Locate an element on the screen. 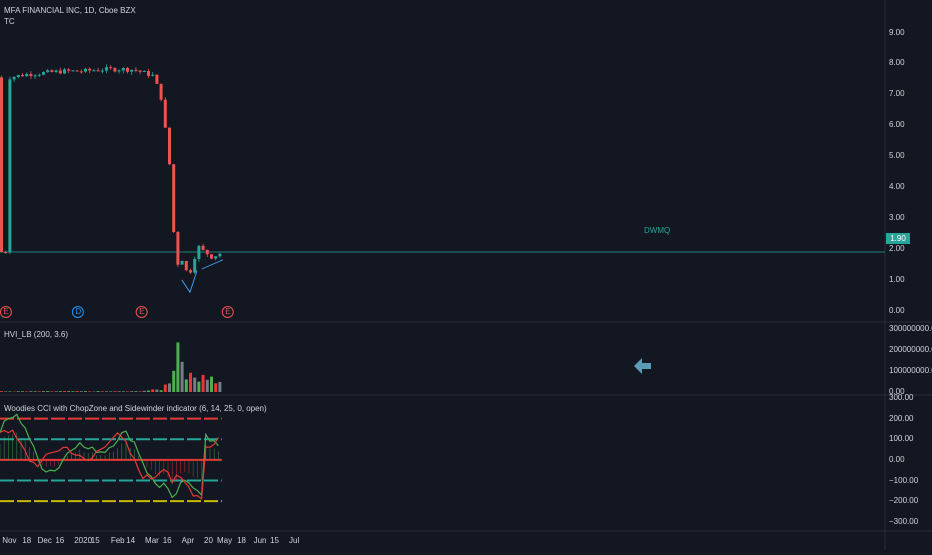 The width and height of the screenshot is (932, 555). time-label: Jun is located at coordinates (260, 540).